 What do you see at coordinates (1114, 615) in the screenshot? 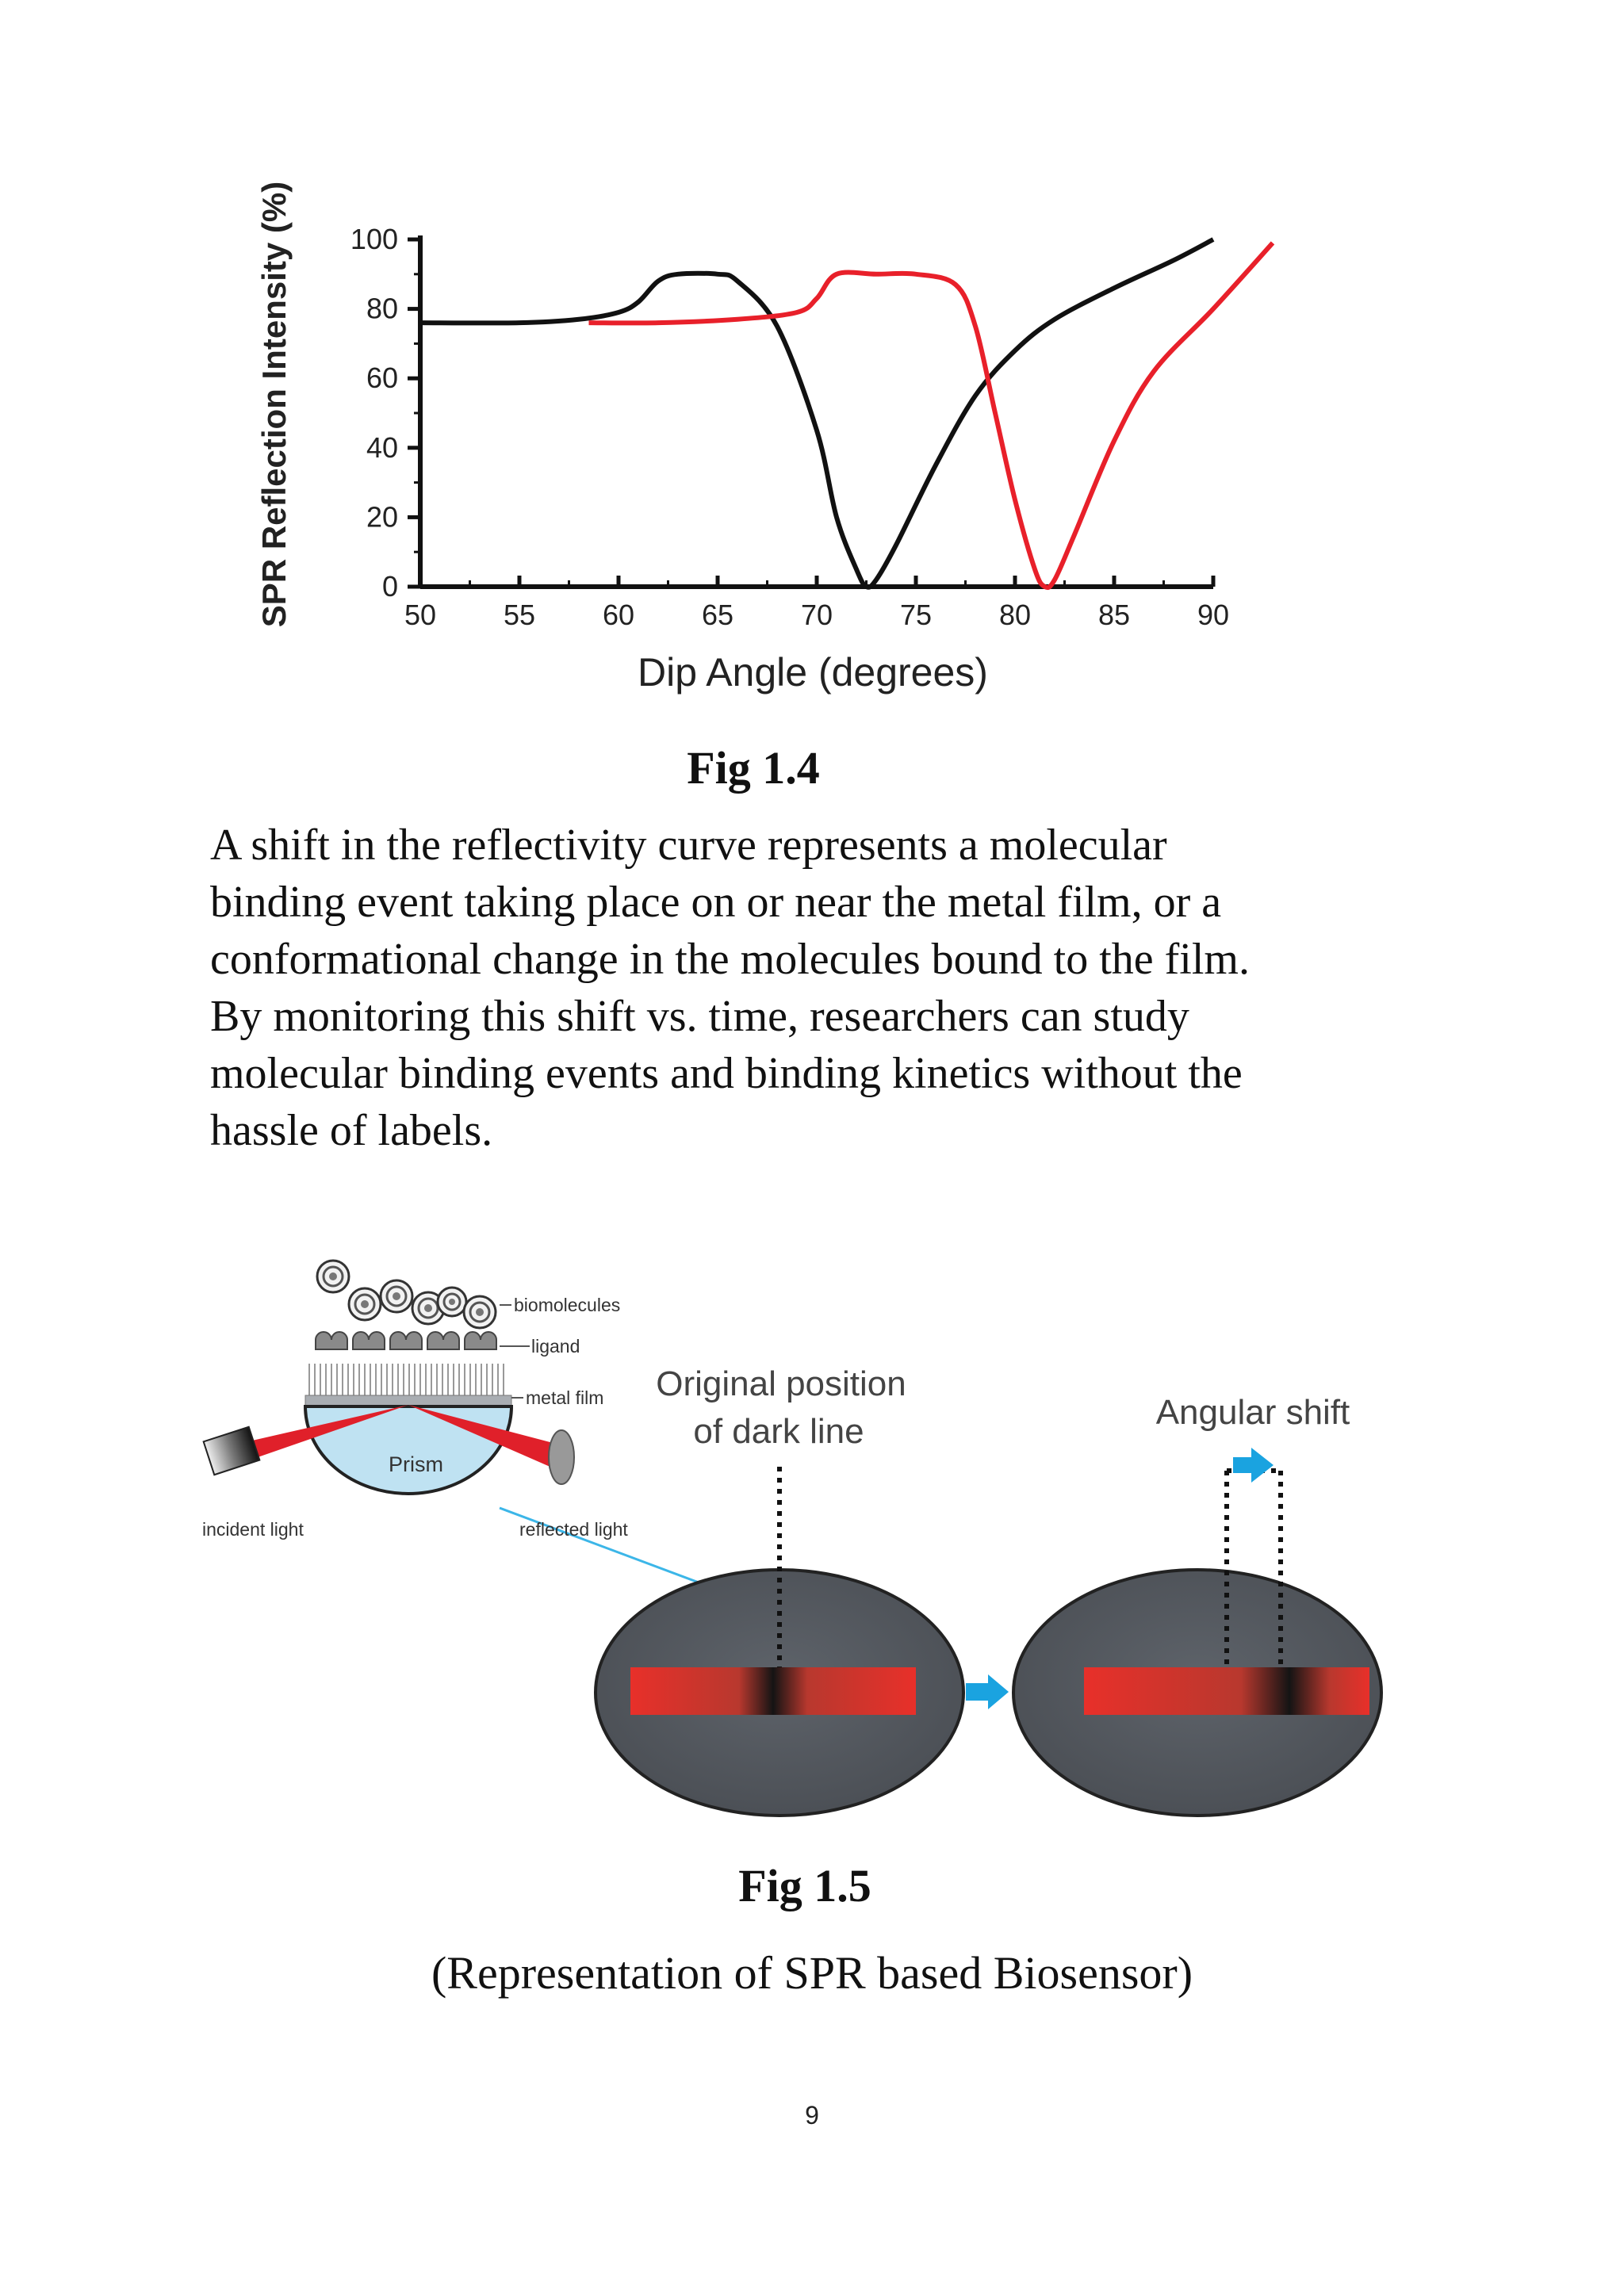
I see `x-tick-label: 85` at bounding box center [1114, 615].